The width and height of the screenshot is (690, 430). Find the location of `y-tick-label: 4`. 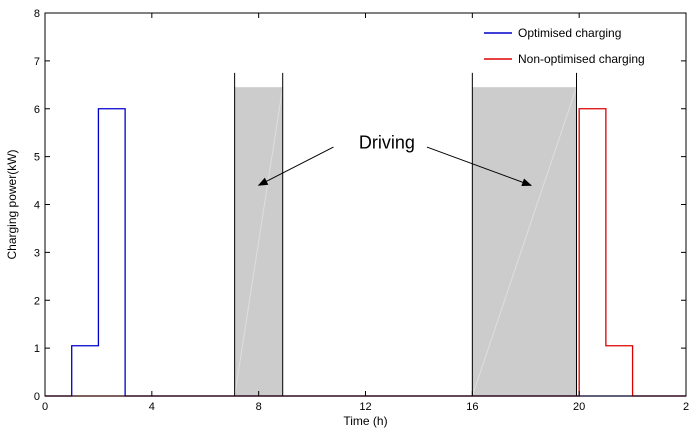

y-tick-label: 4 is located at coordinates (37, 206).